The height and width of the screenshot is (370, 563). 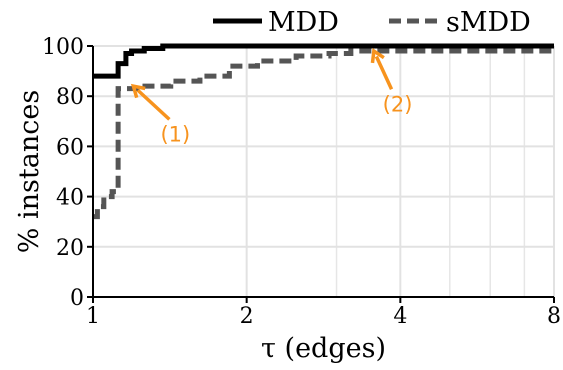 What do you see at coordinates (303, 22) in the screenshot?
I see `legend-label-mdd: MDD` at bounding box center [303, 22].